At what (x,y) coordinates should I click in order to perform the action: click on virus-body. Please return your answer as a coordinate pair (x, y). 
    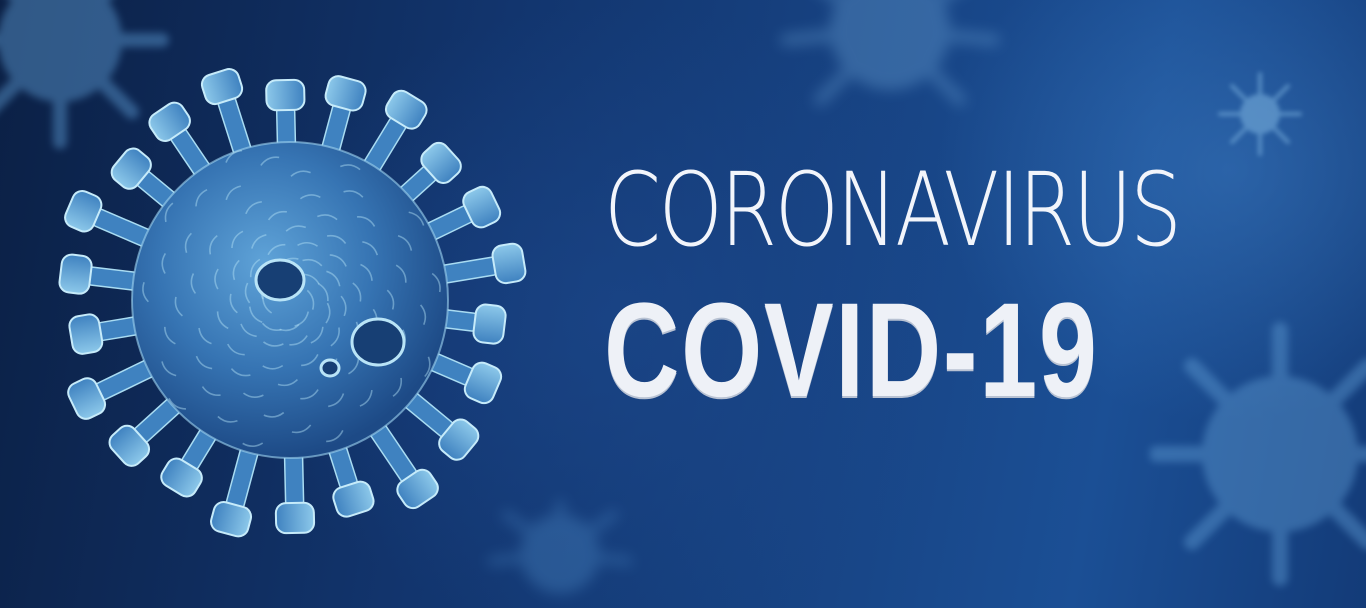
    Looking at the image, I should click on (290, 300).